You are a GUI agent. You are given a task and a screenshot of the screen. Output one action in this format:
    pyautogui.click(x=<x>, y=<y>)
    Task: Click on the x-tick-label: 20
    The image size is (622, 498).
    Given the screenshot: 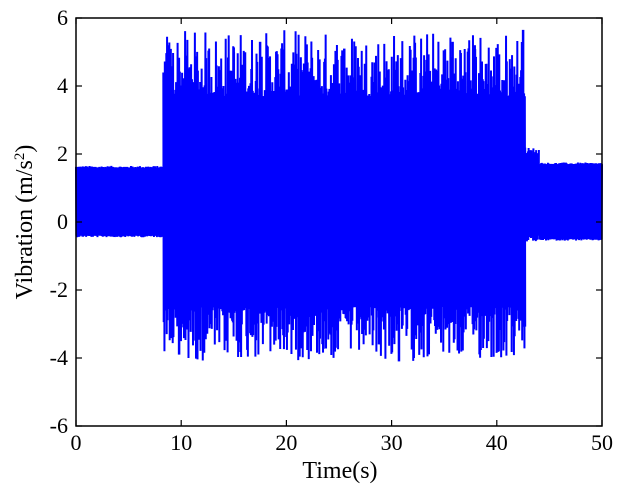 What is the action you would take?
    pyautogui.click(x=286, y=442)
    